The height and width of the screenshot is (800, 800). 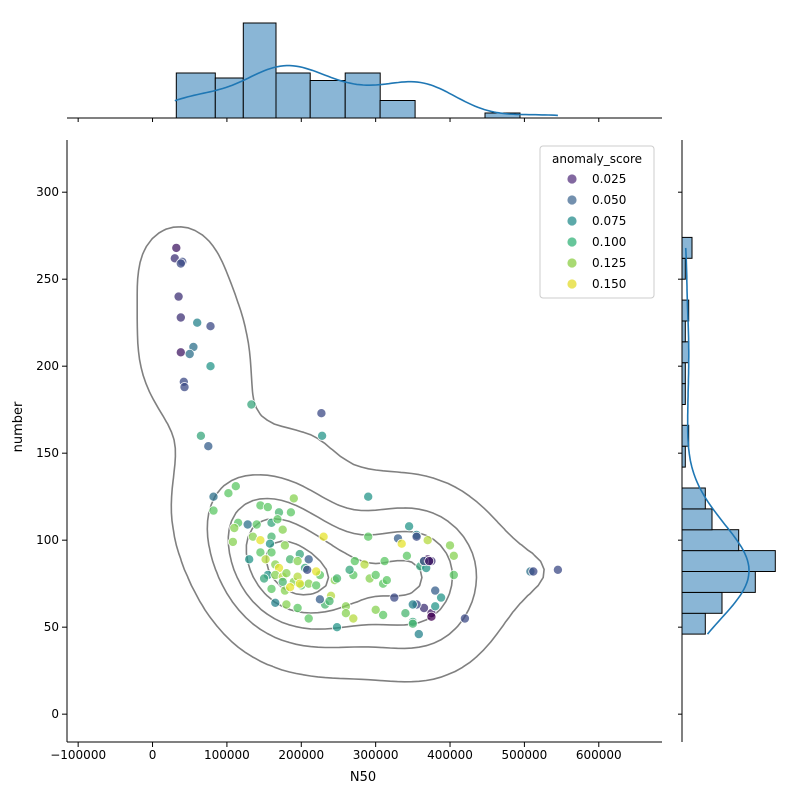 I want to click on y-kde-curve, so click(x=717, y=441).